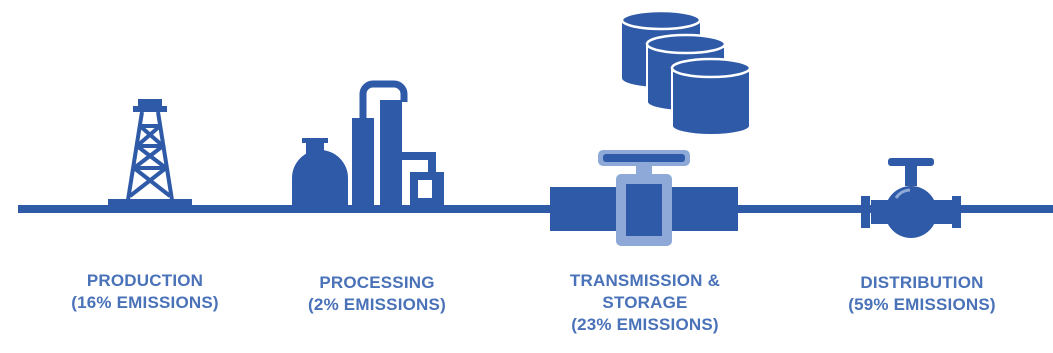 The image size is (1053, 353). Describe the element at coordinates (377, 282) in the screenshot. I see `stage-title: PROCESSING` at that location.